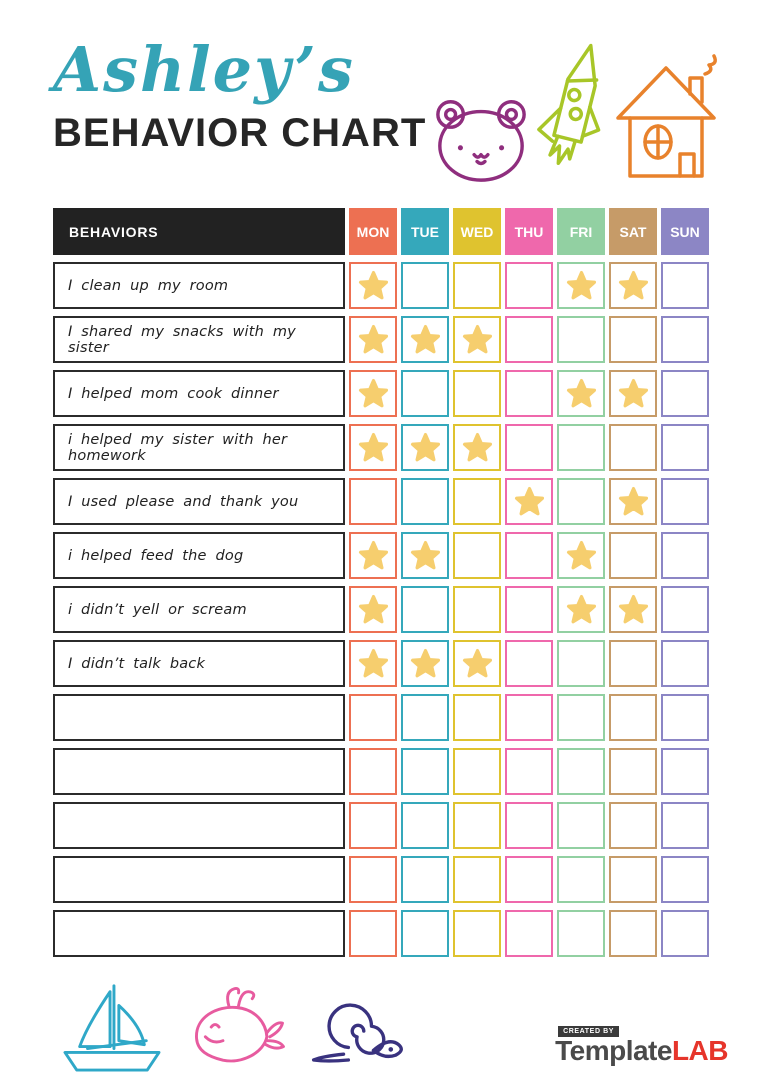 This screenshot has width=768, height=1086. I want to click on table-row: I didn’t talk back, so click(384, 663).